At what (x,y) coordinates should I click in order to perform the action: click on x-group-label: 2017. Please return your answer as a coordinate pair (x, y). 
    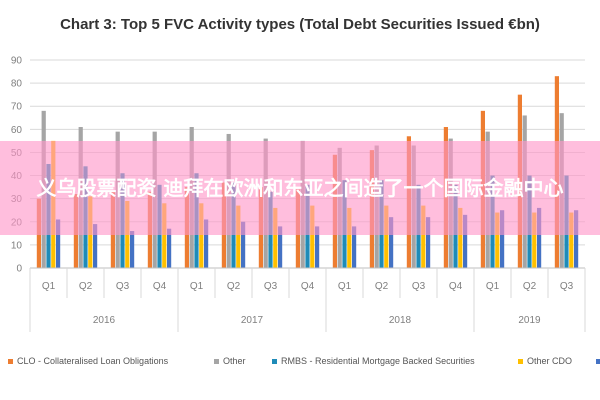
    Looking at the image, I should click on (252, 320).